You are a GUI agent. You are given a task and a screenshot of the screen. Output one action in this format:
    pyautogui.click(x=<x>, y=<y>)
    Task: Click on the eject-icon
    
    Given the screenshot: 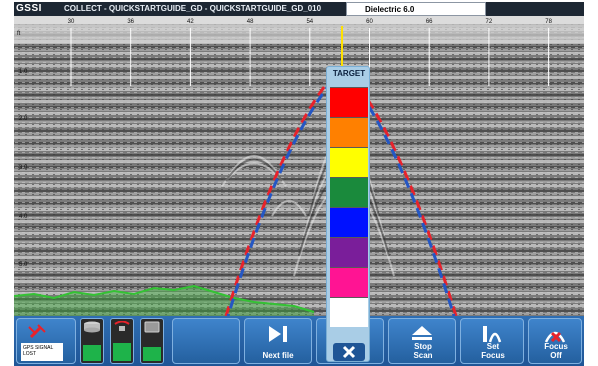 What is the action you would take?
    pyautogui.click(x=422, y=333)
    